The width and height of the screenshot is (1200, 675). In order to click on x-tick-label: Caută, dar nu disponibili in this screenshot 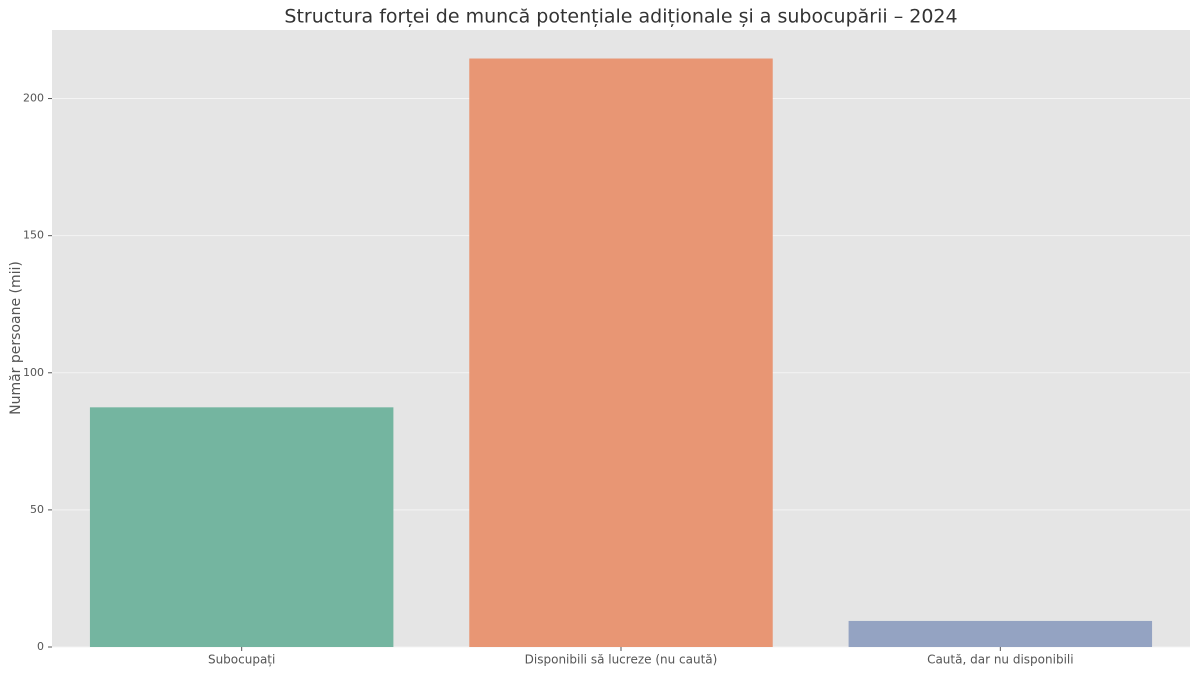, I will do `click(1000, 660)`.